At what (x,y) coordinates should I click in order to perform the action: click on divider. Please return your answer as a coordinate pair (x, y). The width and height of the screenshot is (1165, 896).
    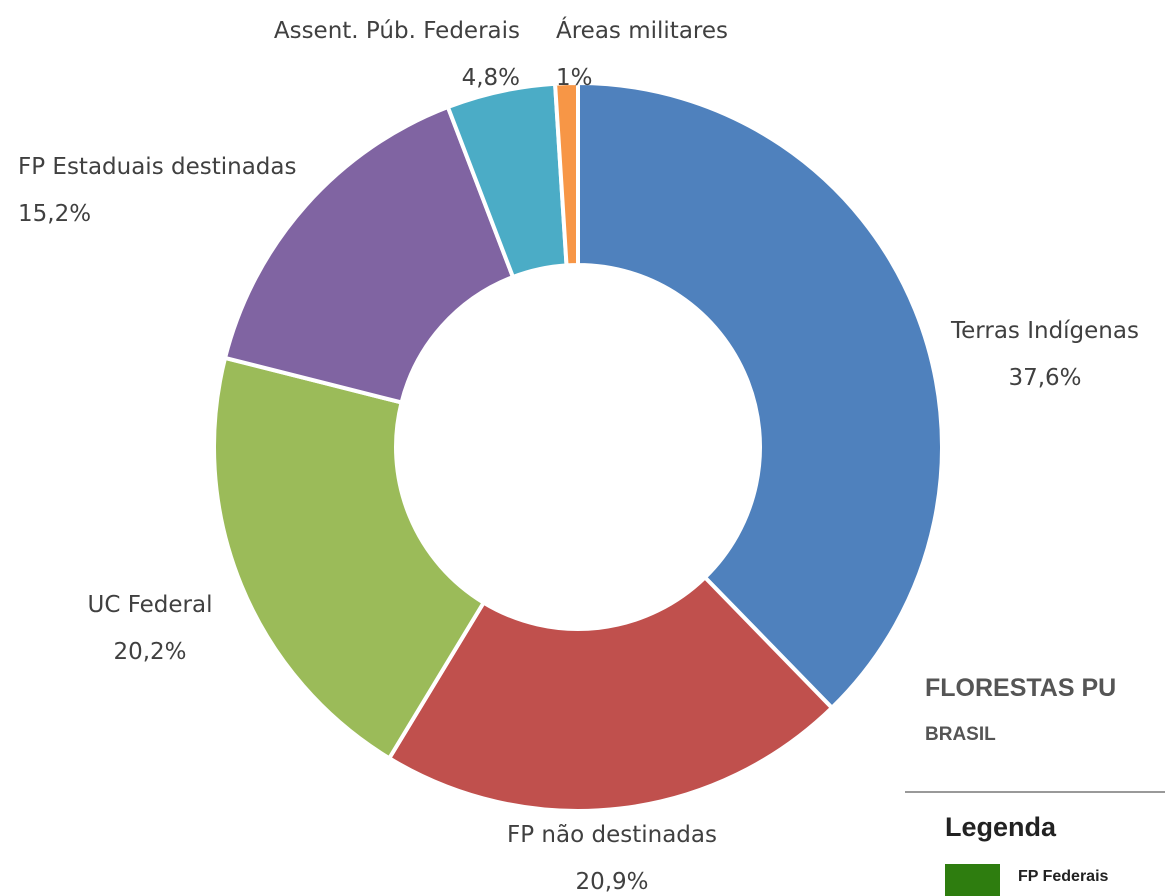
    Looking at the image, I should click on (1035, 792).